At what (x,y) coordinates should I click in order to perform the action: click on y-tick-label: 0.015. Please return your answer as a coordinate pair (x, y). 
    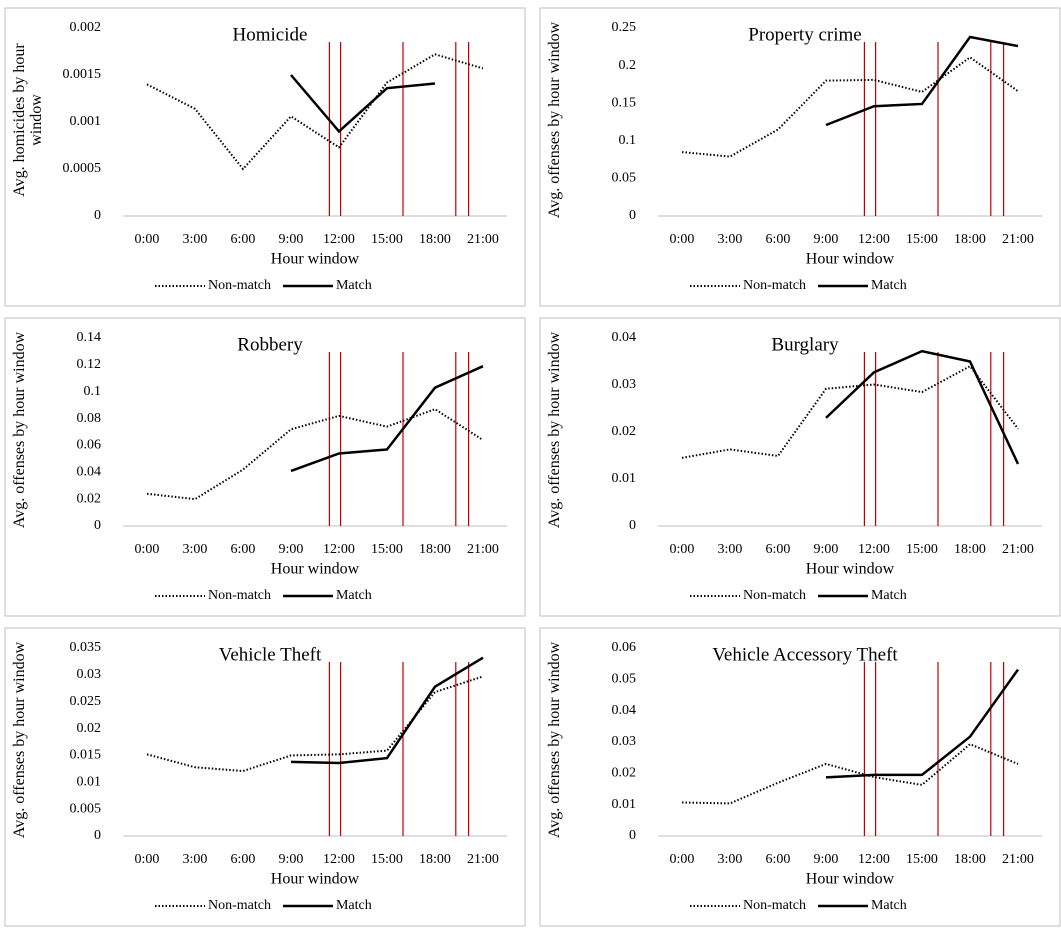
    Looking at the image, I should click on (86, 755).